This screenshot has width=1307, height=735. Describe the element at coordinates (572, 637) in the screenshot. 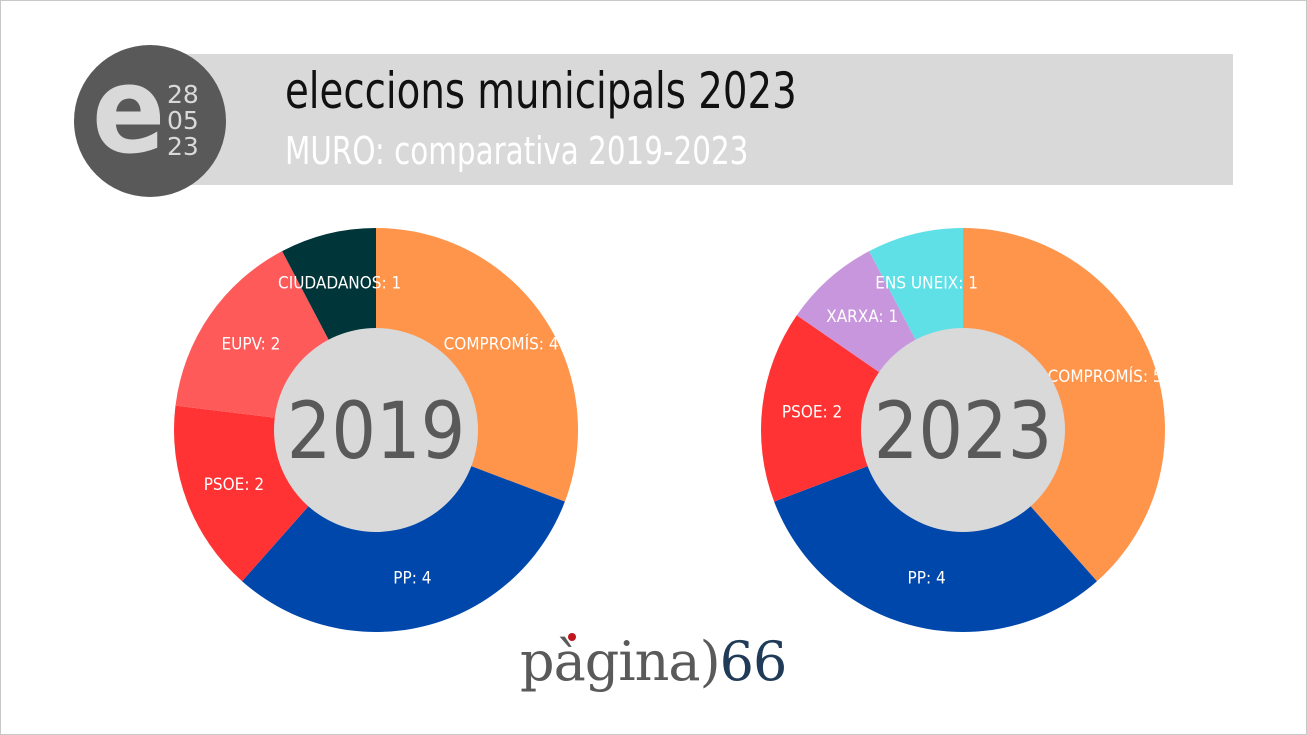

I see `brand-accent-dot` at that location.